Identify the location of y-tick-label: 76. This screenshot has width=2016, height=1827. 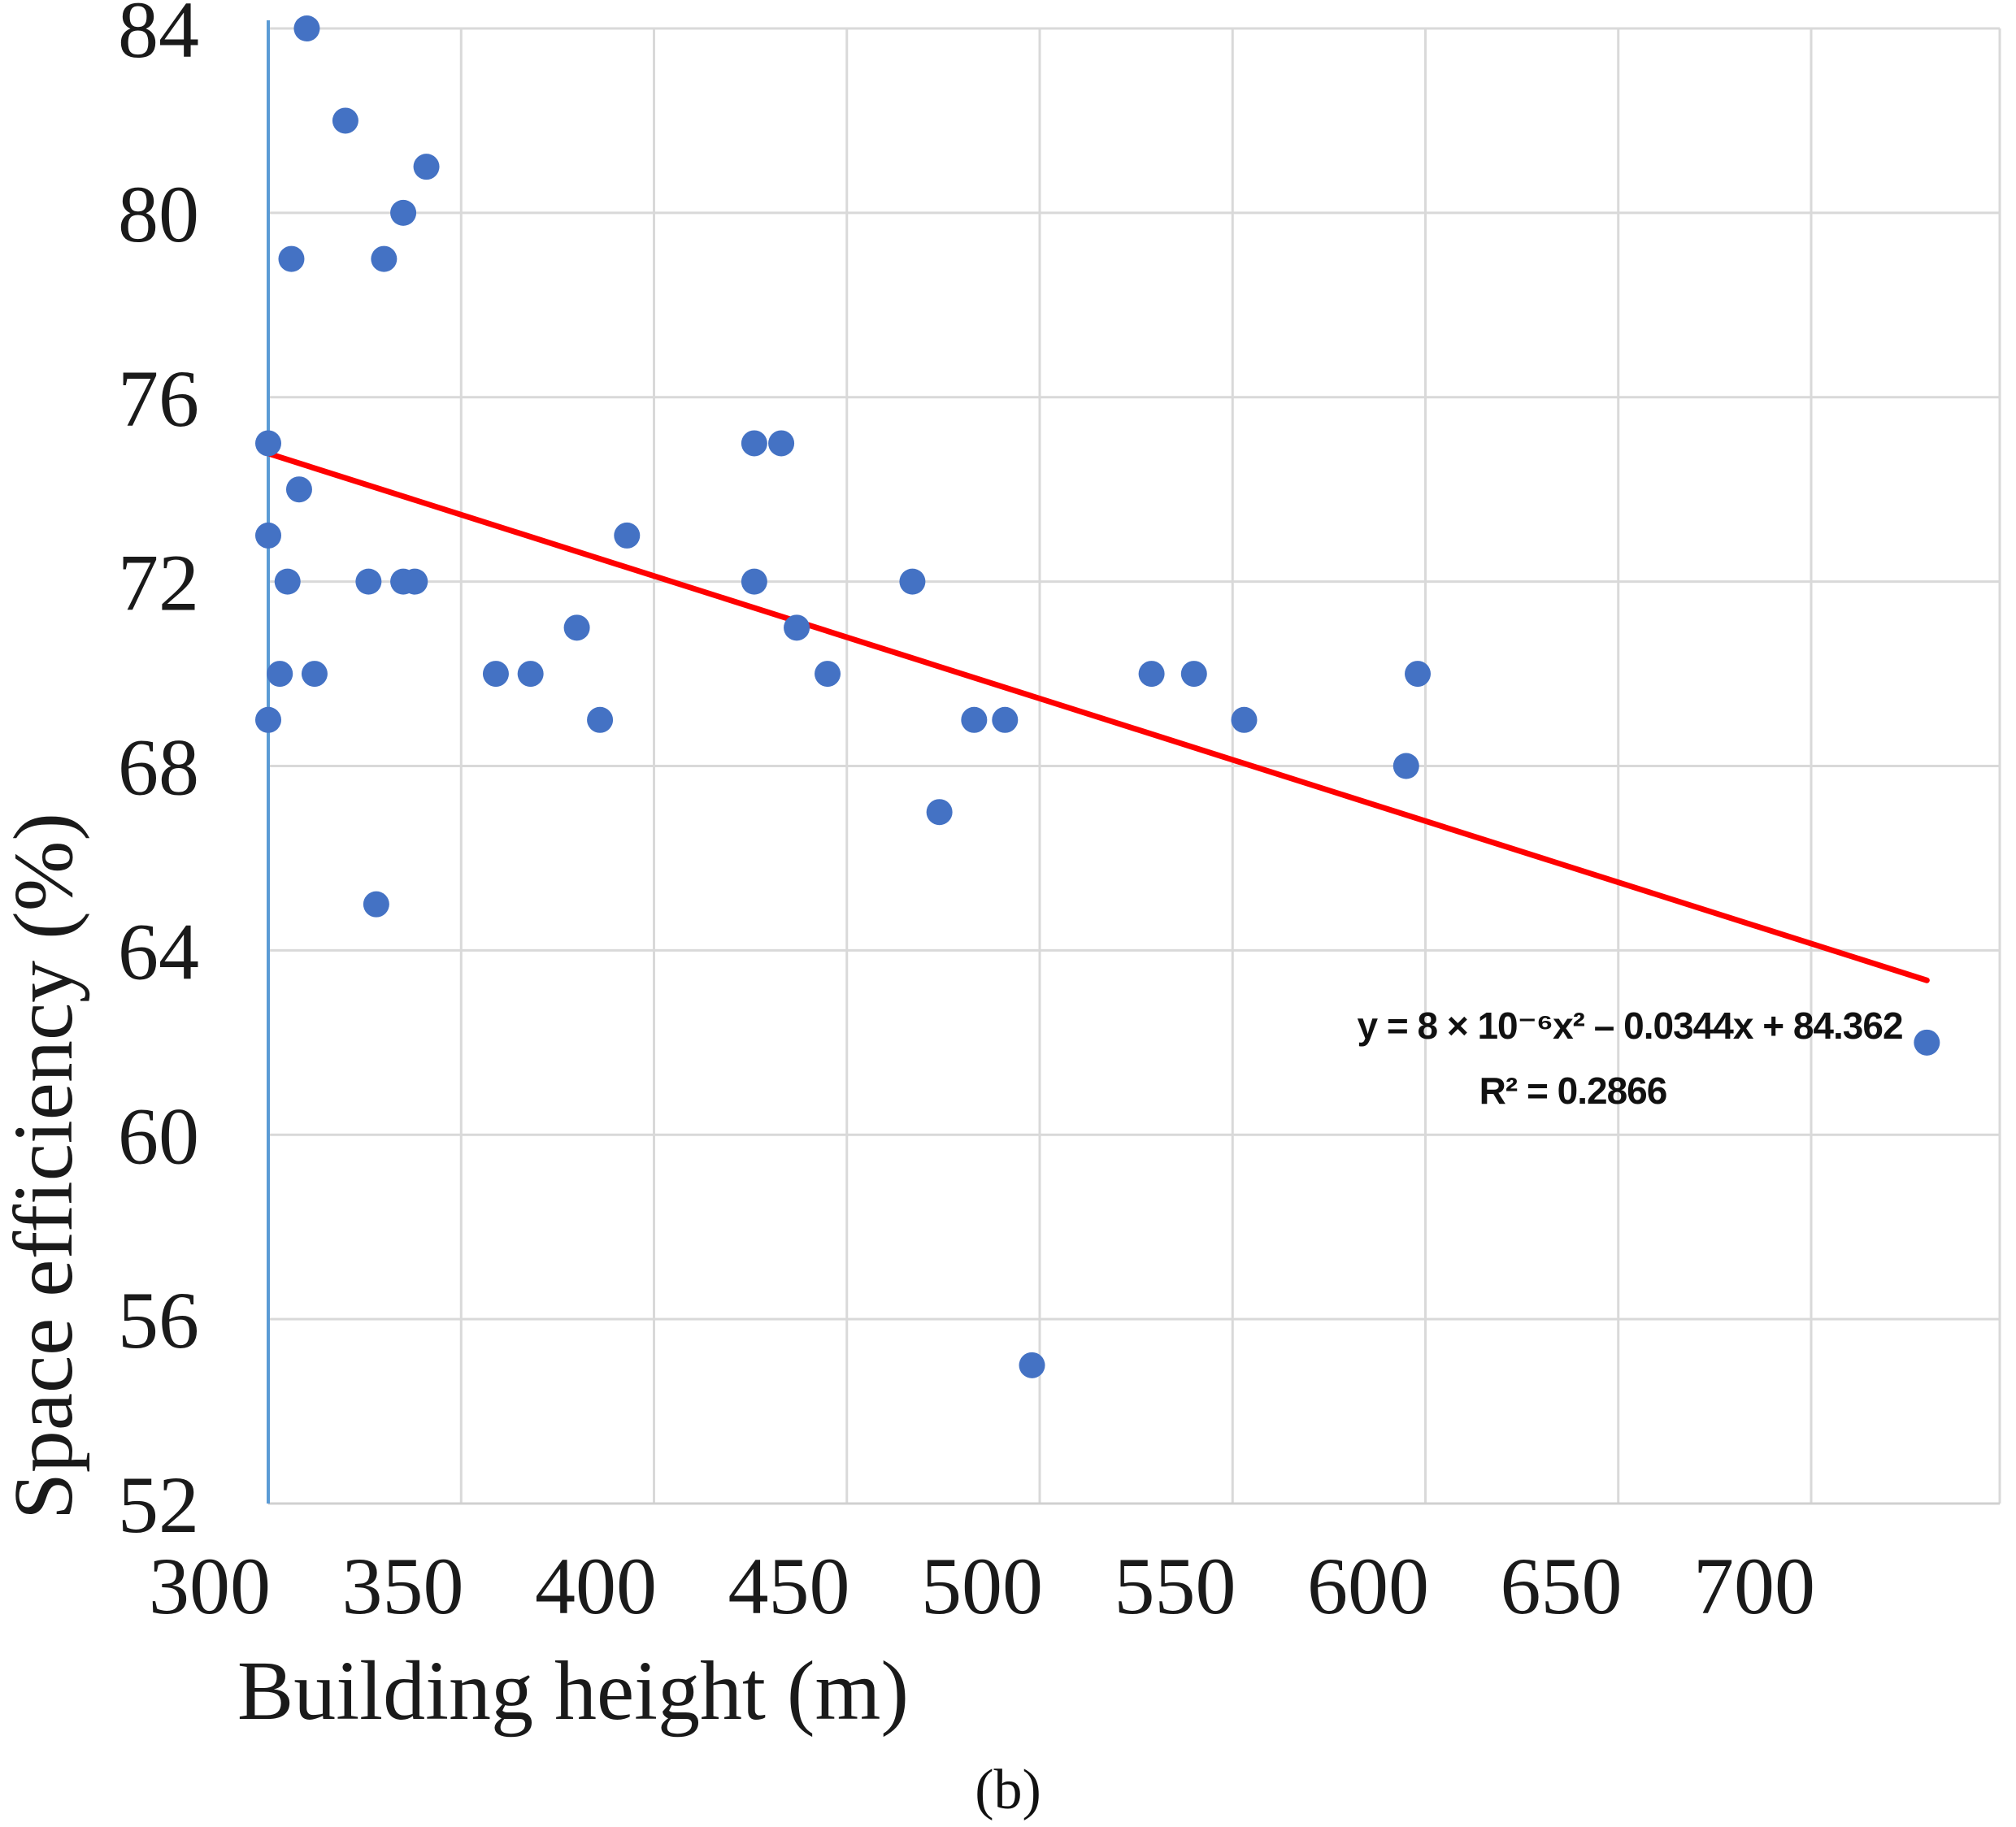
(158, 399).